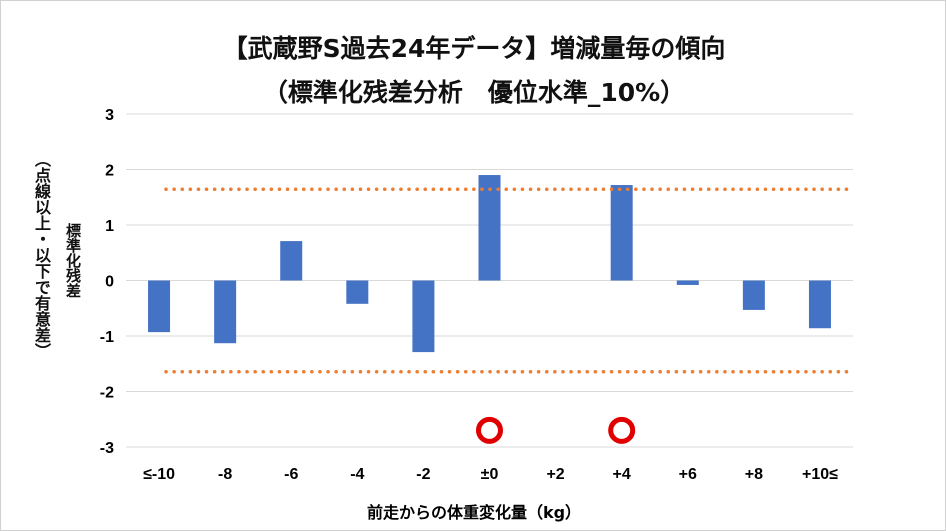 The height and width of the screenshot is (531, 946). Describe the element at coordinates (73, 260) in the screenshot. I see `y-axis-label: 標準化残差` at that location.